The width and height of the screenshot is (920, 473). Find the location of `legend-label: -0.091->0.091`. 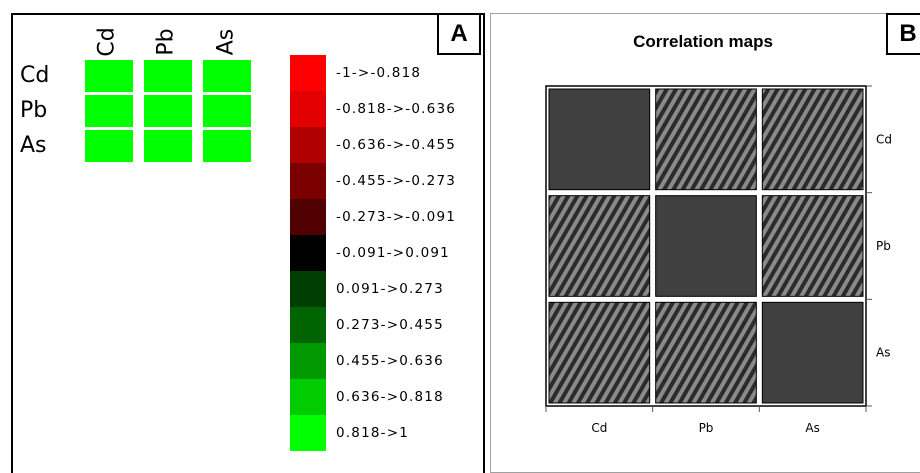

legend-label: -0.091->0.091 is located at coordinates (393, 253).